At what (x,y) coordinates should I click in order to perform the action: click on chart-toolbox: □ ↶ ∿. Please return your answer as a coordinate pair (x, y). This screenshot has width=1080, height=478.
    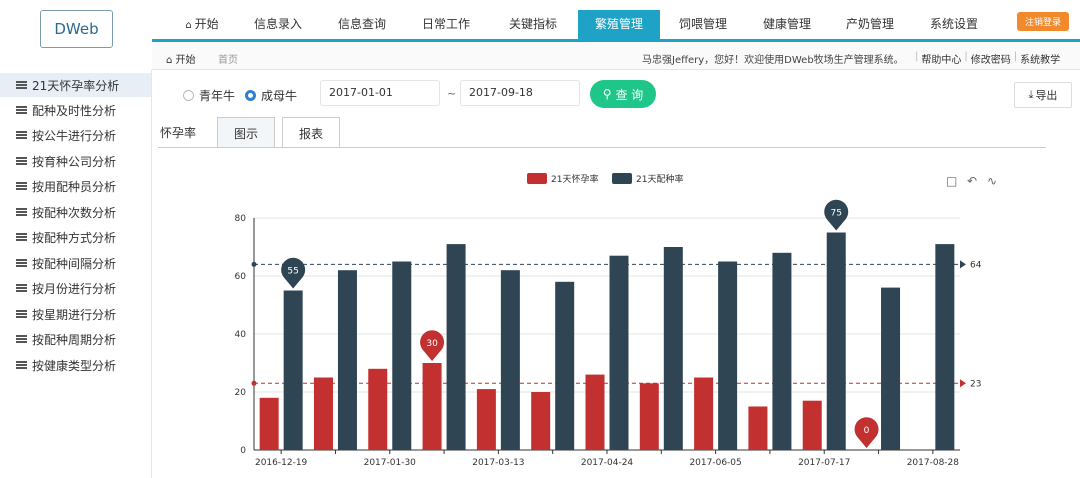
    Looking at the image, I should click on (971, 181).